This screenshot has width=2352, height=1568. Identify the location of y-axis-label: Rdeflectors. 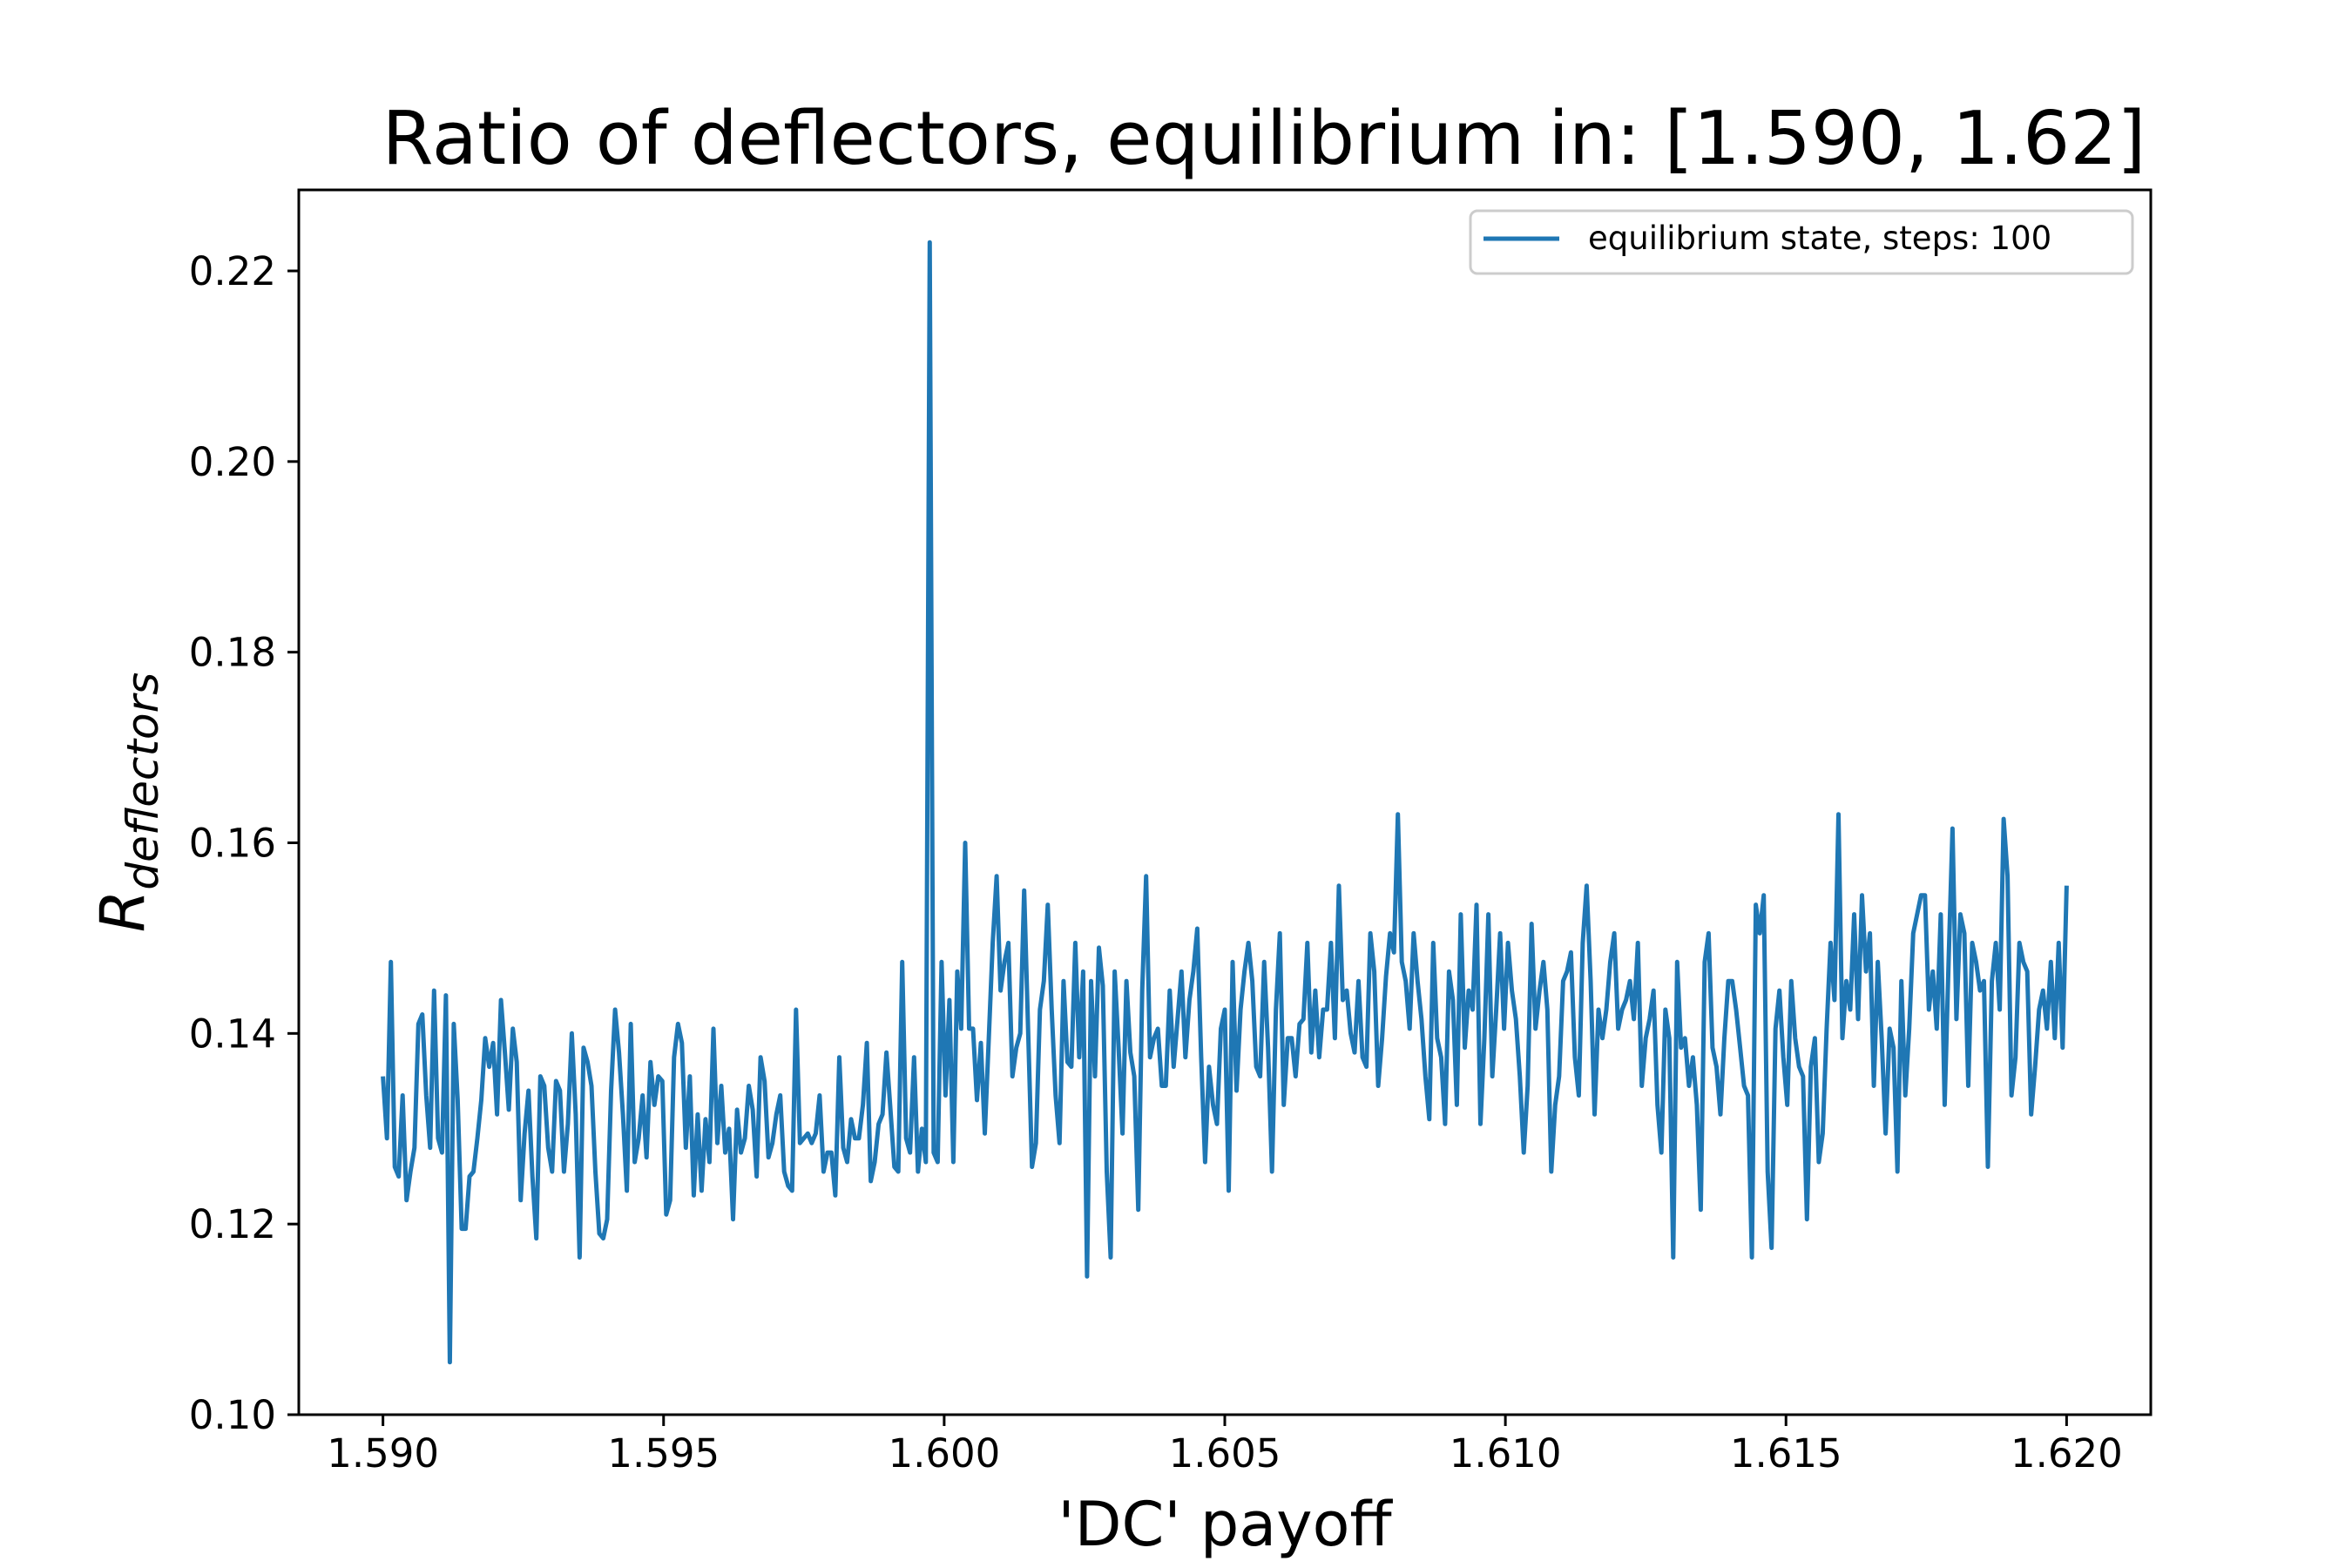
(127, 802).